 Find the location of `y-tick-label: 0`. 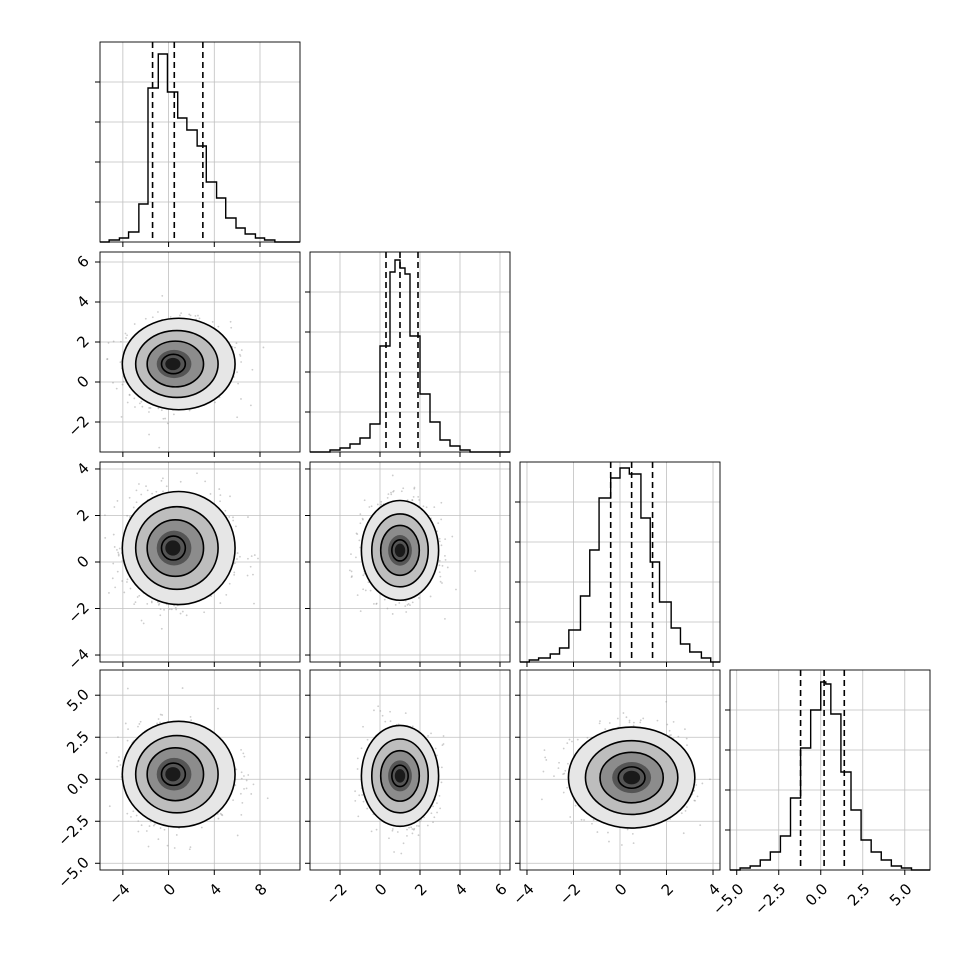

y-tick-label: 0 is located at coordinates (82, 381).